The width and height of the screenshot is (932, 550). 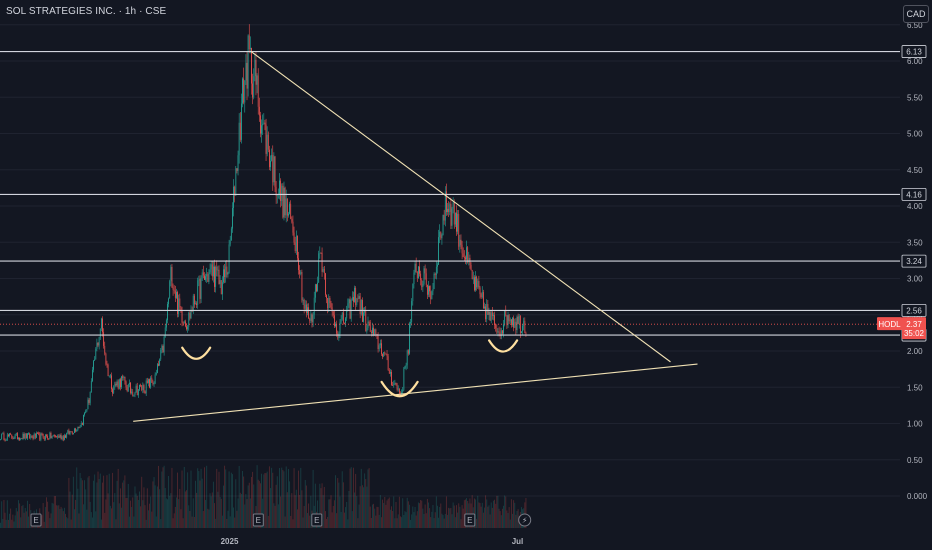 What do you see at coordinates (196, 353) in the screenshot?
I see `pattern-arc` at bounding box center [196, 353].